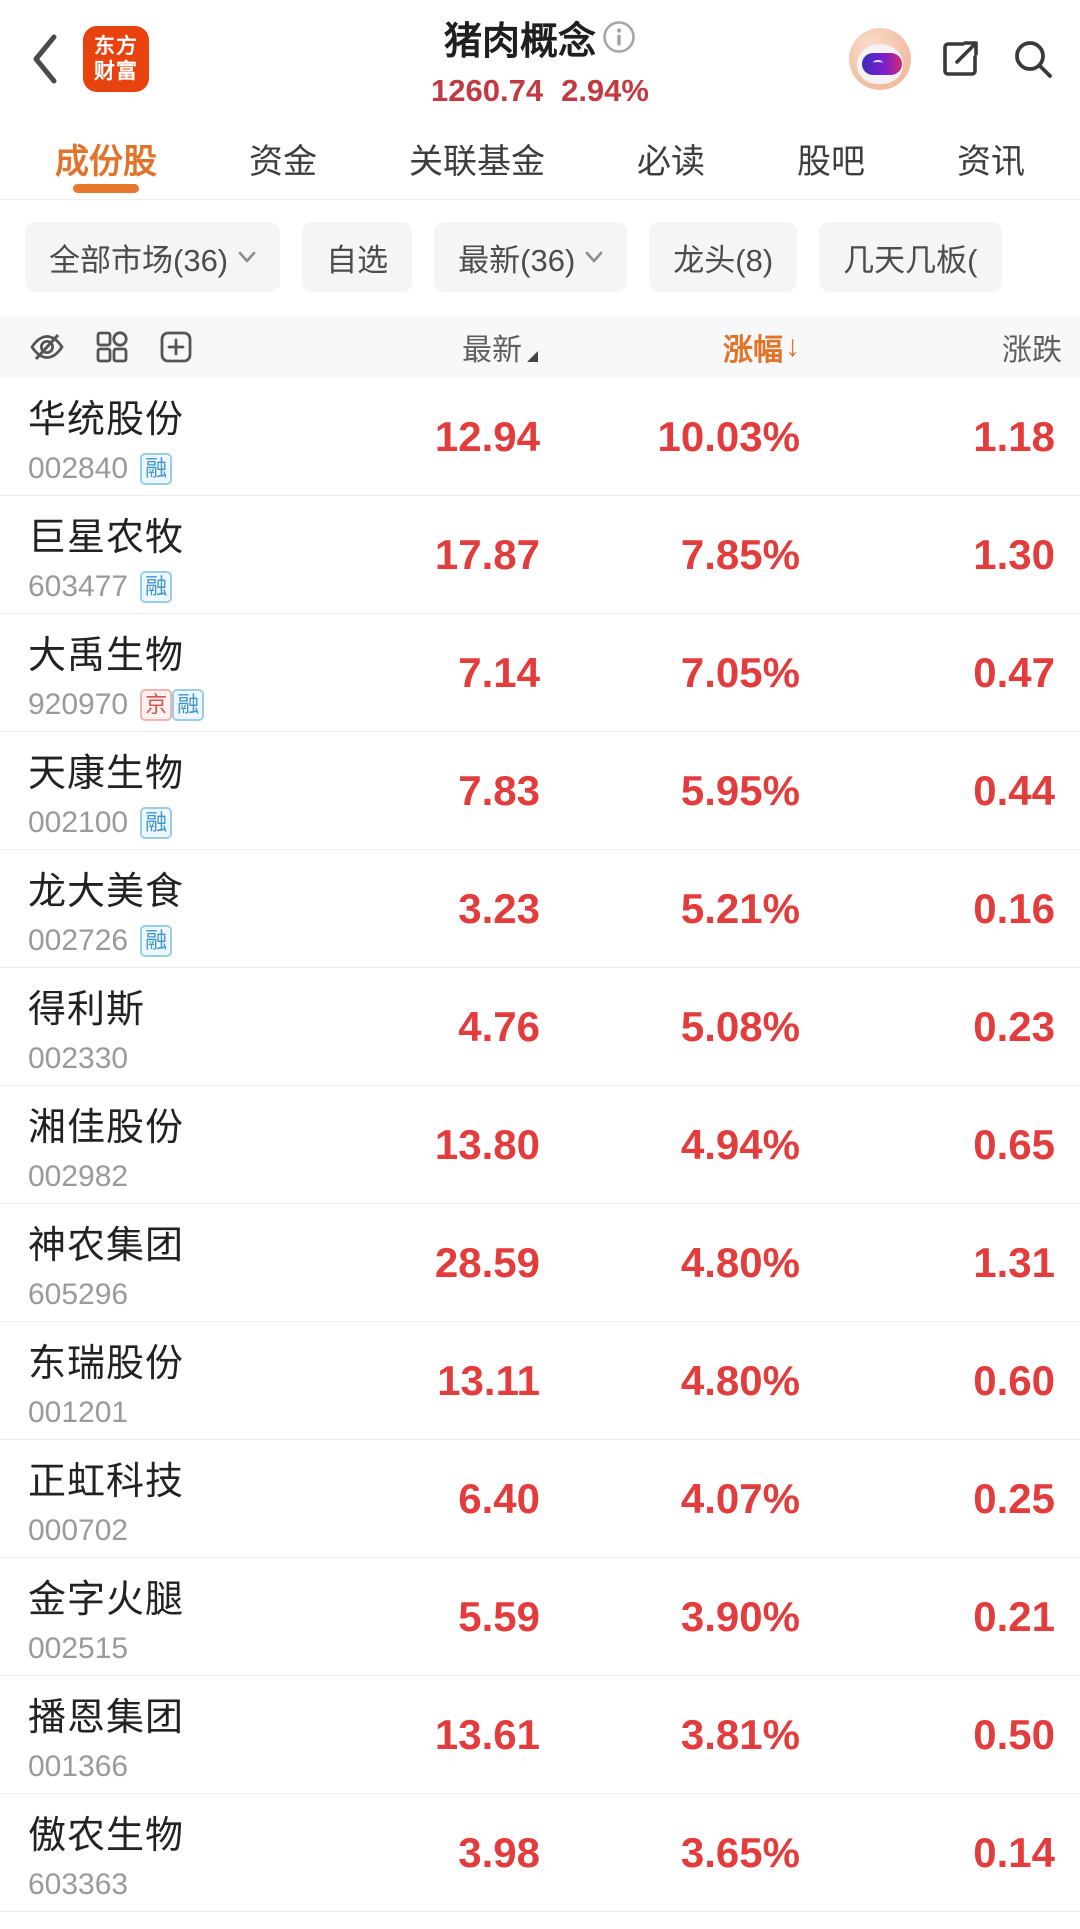 The image size is (1080, 1929). Describe the element at coordinates (880, 59) in the screenshot. I see `user-avatar` at that location.